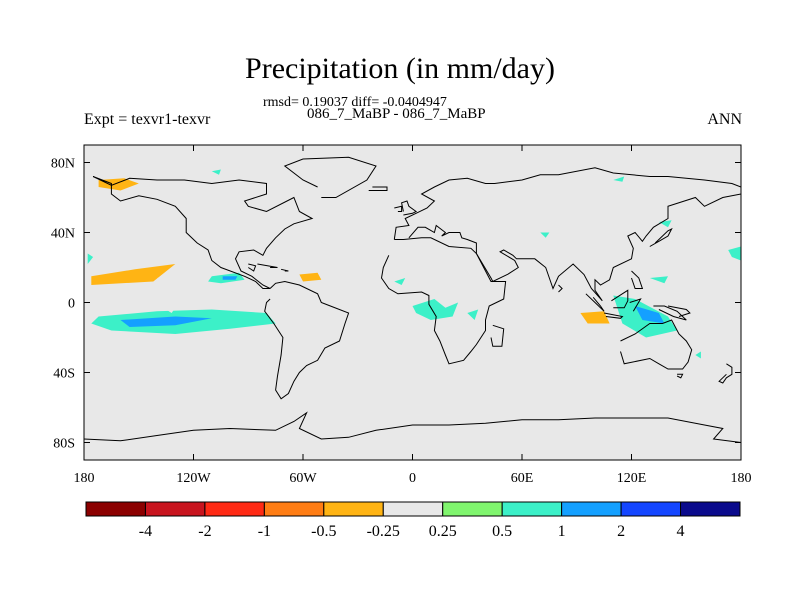 This screenshot has width=800, height=600. What do you see at coordinates (741, 478) in the screenshot?
I see `x-tick-label-6: 180` at bounding box center [741, 478].